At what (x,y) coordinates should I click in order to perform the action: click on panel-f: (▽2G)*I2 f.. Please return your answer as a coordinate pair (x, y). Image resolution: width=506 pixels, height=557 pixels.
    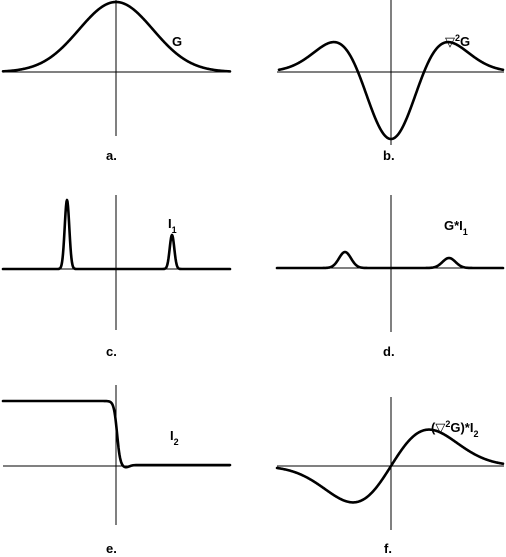
    Looking at the image, I should click on (390, 476).